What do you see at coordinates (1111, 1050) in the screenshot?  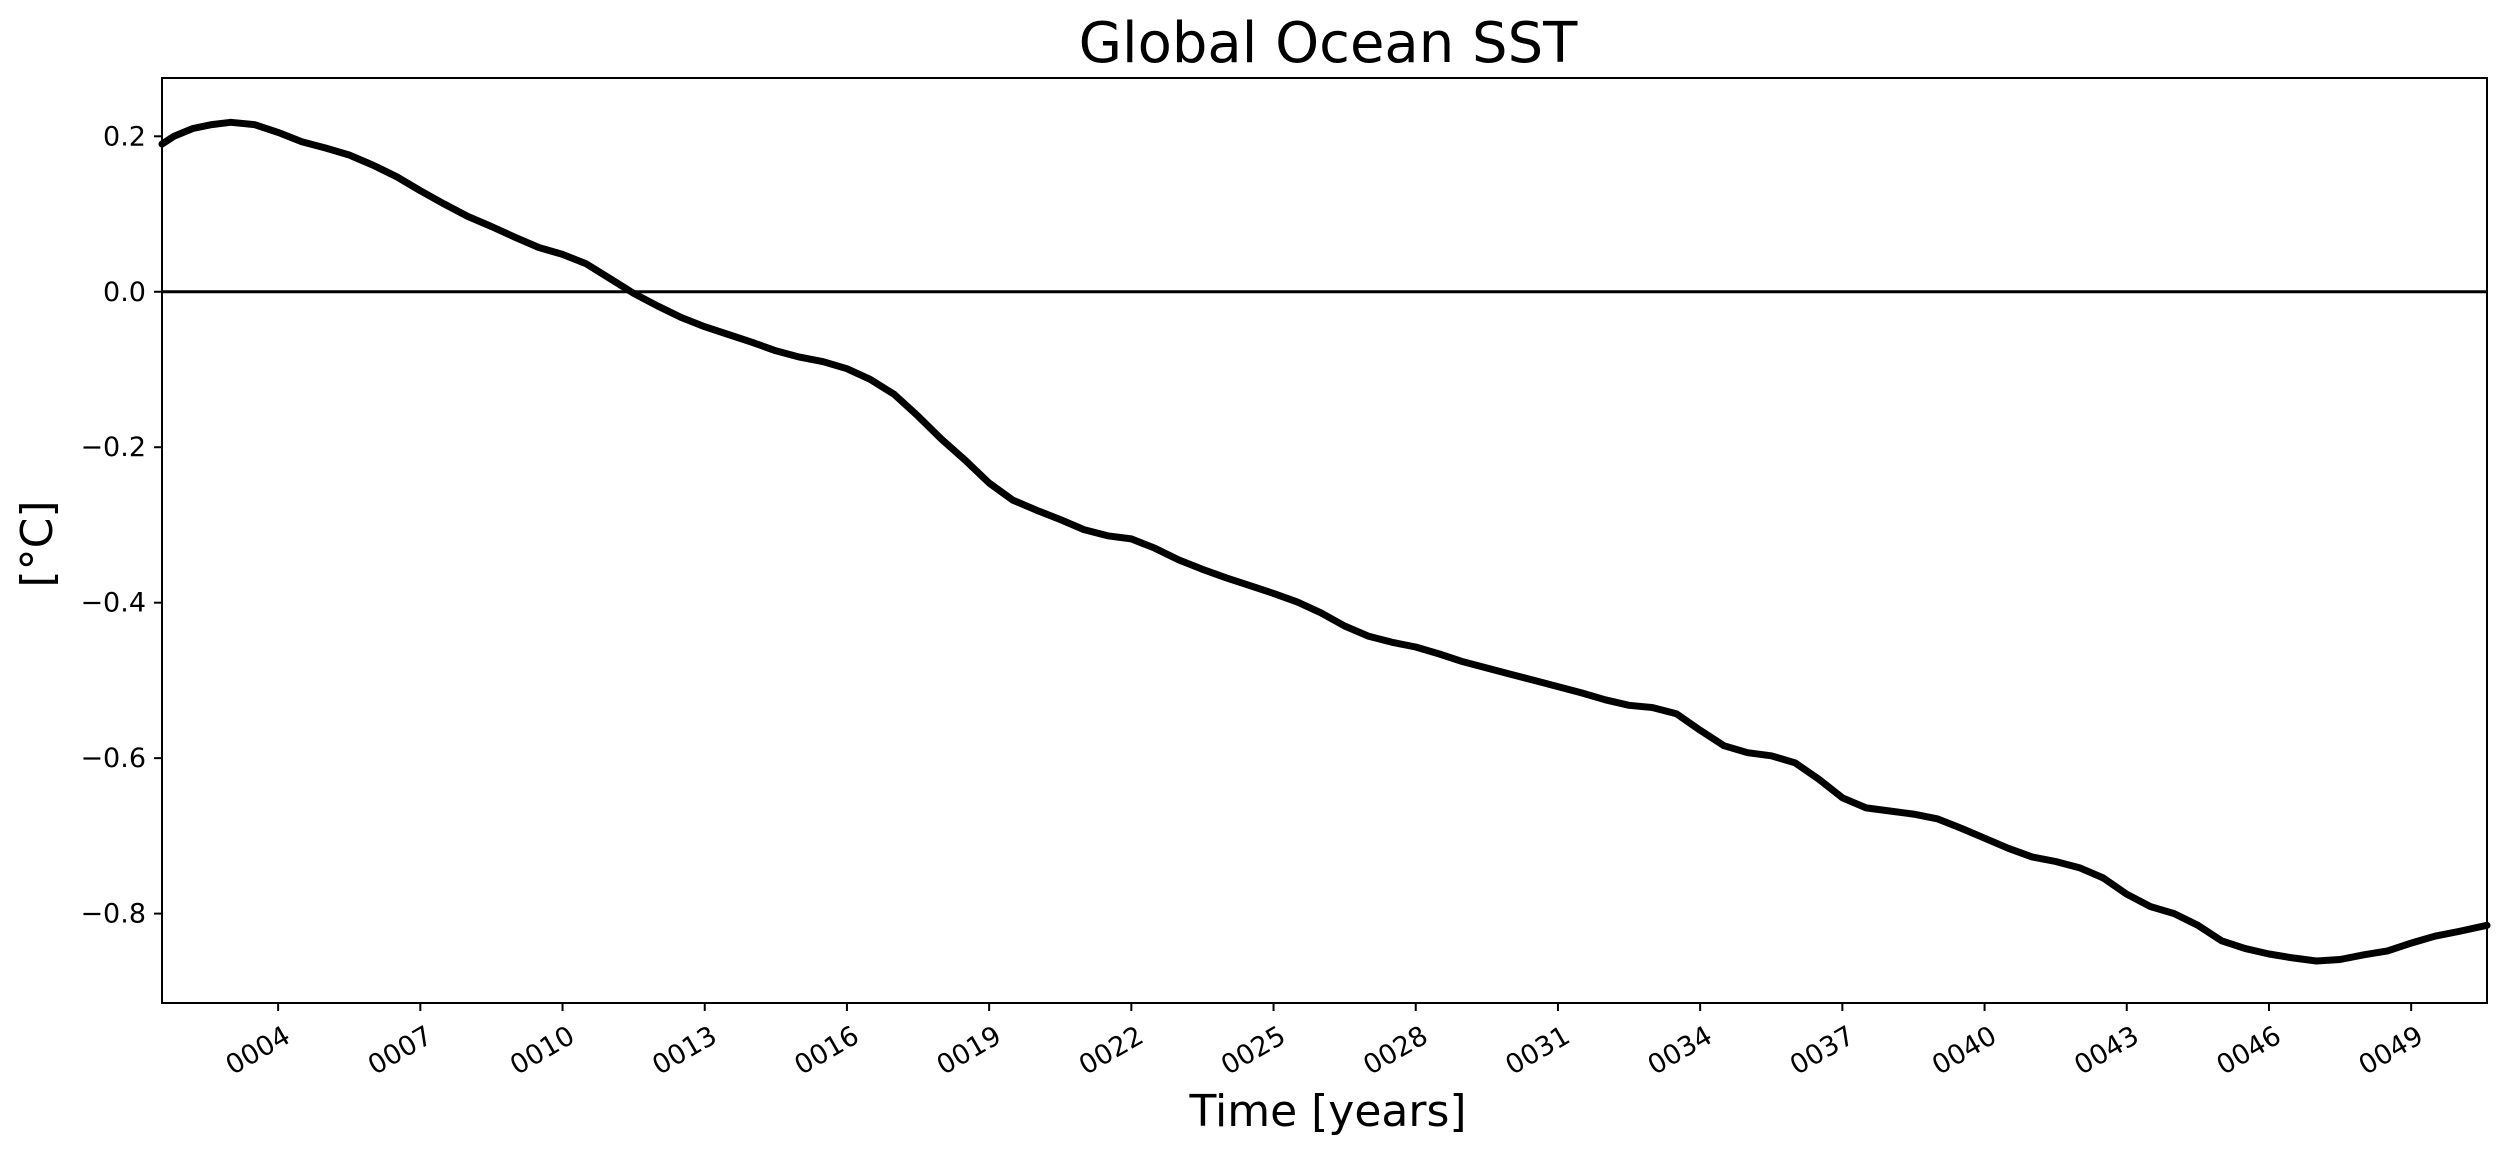 I see `x-tick-label: 0022` at bounding box center [1111, 1050].